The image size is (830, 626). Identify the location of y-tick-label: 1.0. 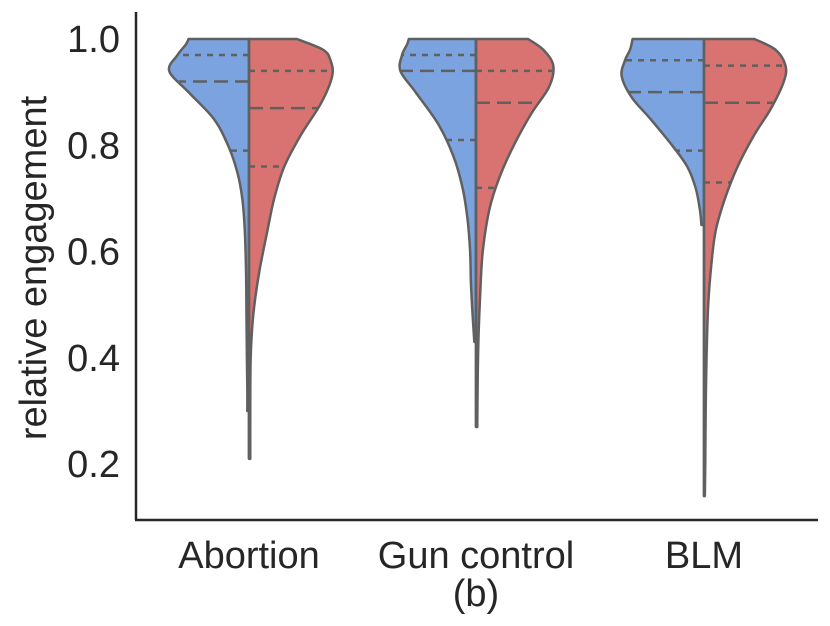
(93, 40).